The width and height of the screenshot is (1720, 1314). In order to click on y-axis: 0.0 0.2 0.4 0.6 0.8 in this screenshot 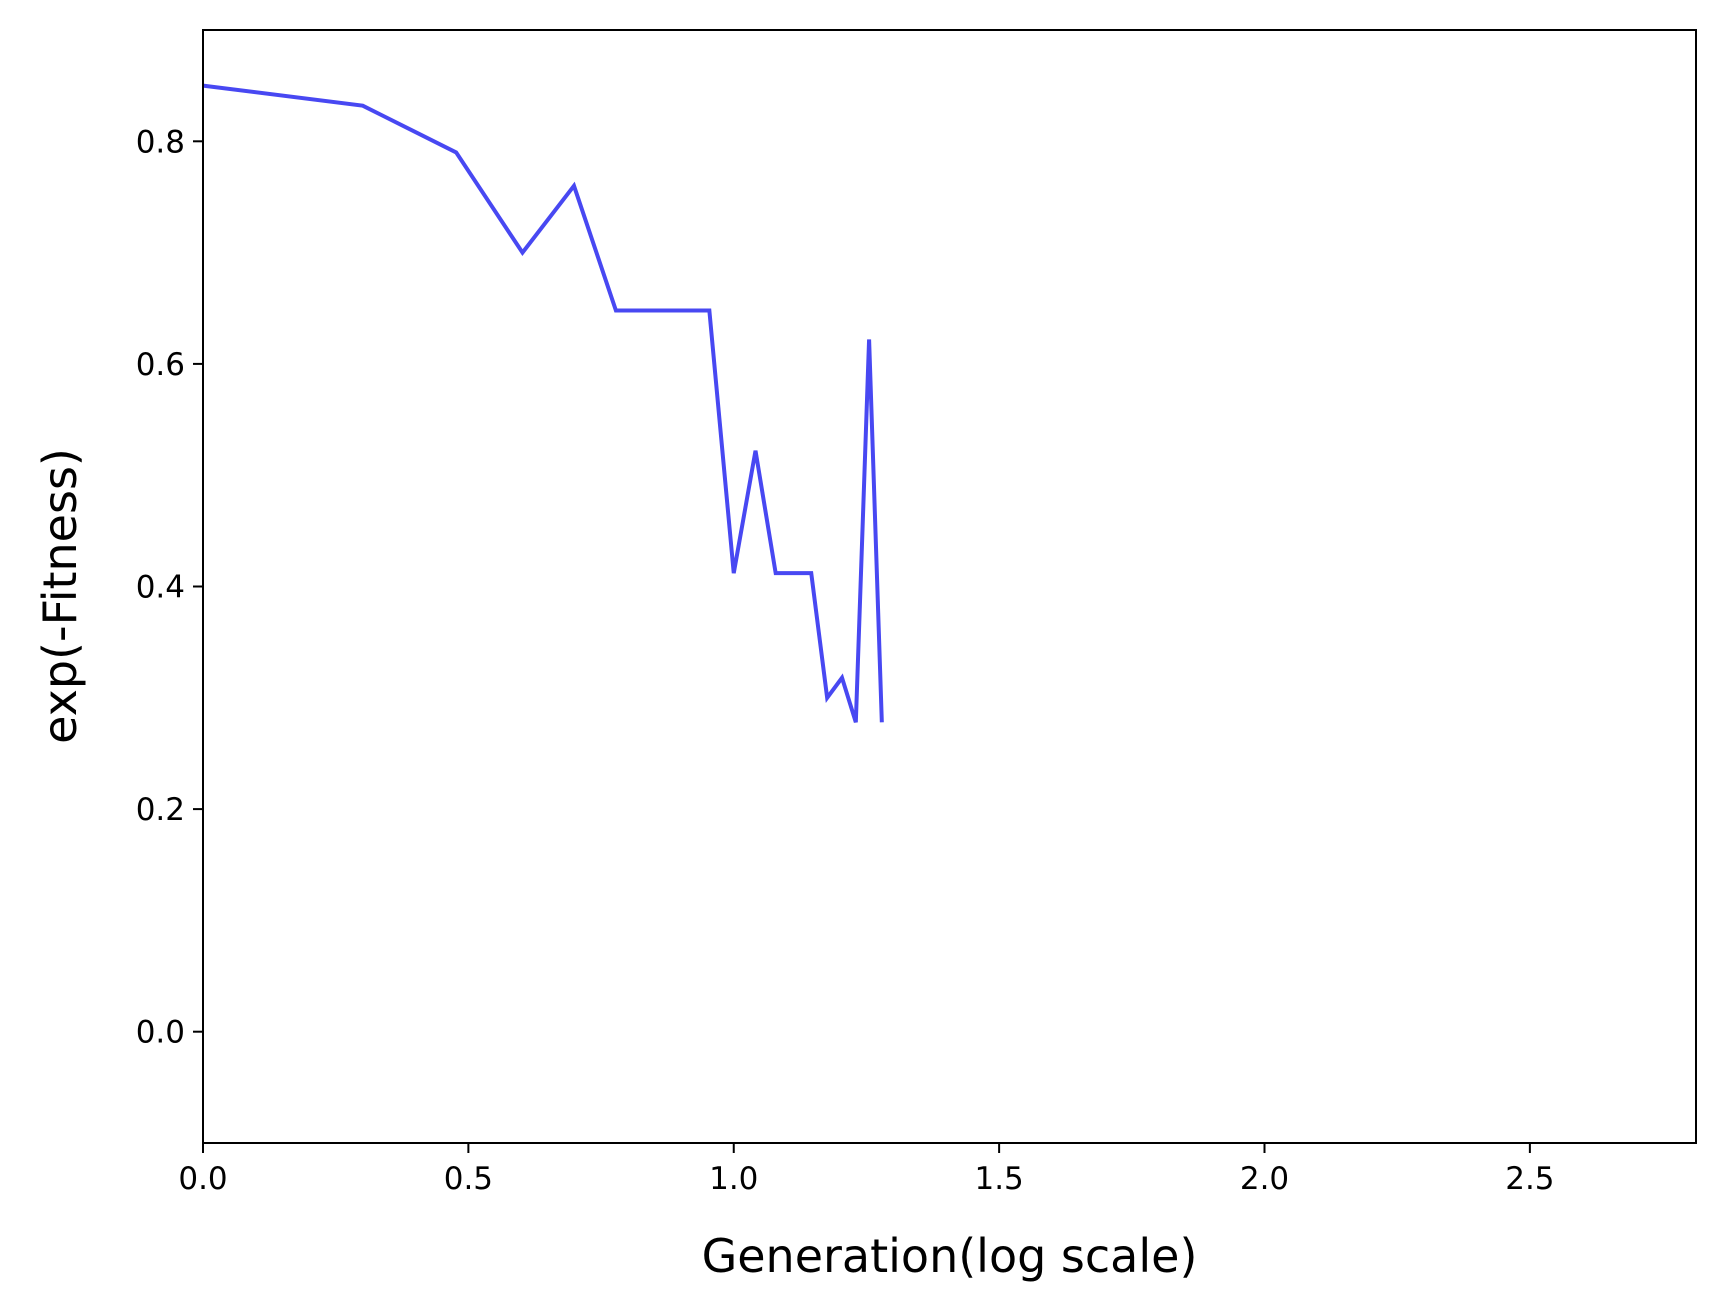, I will do `click(169, 587)`.